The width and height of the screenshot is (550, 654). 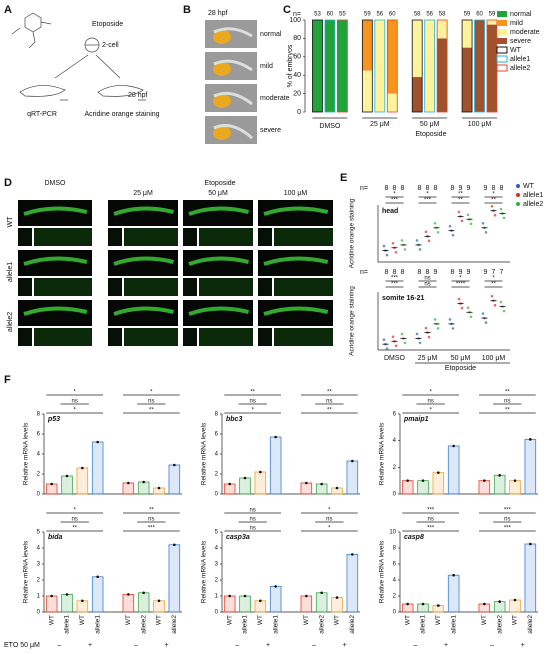 What do you see at coordinates (516, 50) in the screenshot?
I see `legend-label: WT` at bounding box center [516, 50].